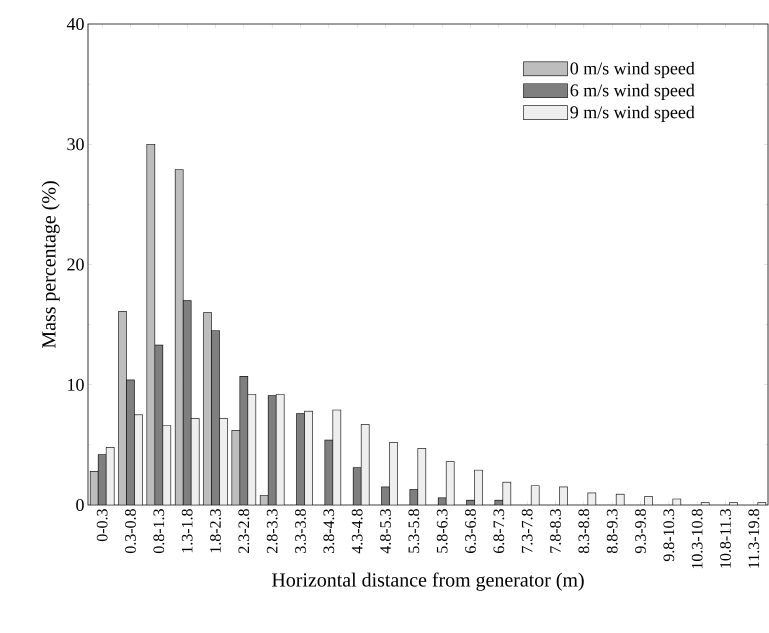 The height and width of the screenshot is (633, 769). I want to click on x-tick-label: 10.8-11.3, so click(725, 538).